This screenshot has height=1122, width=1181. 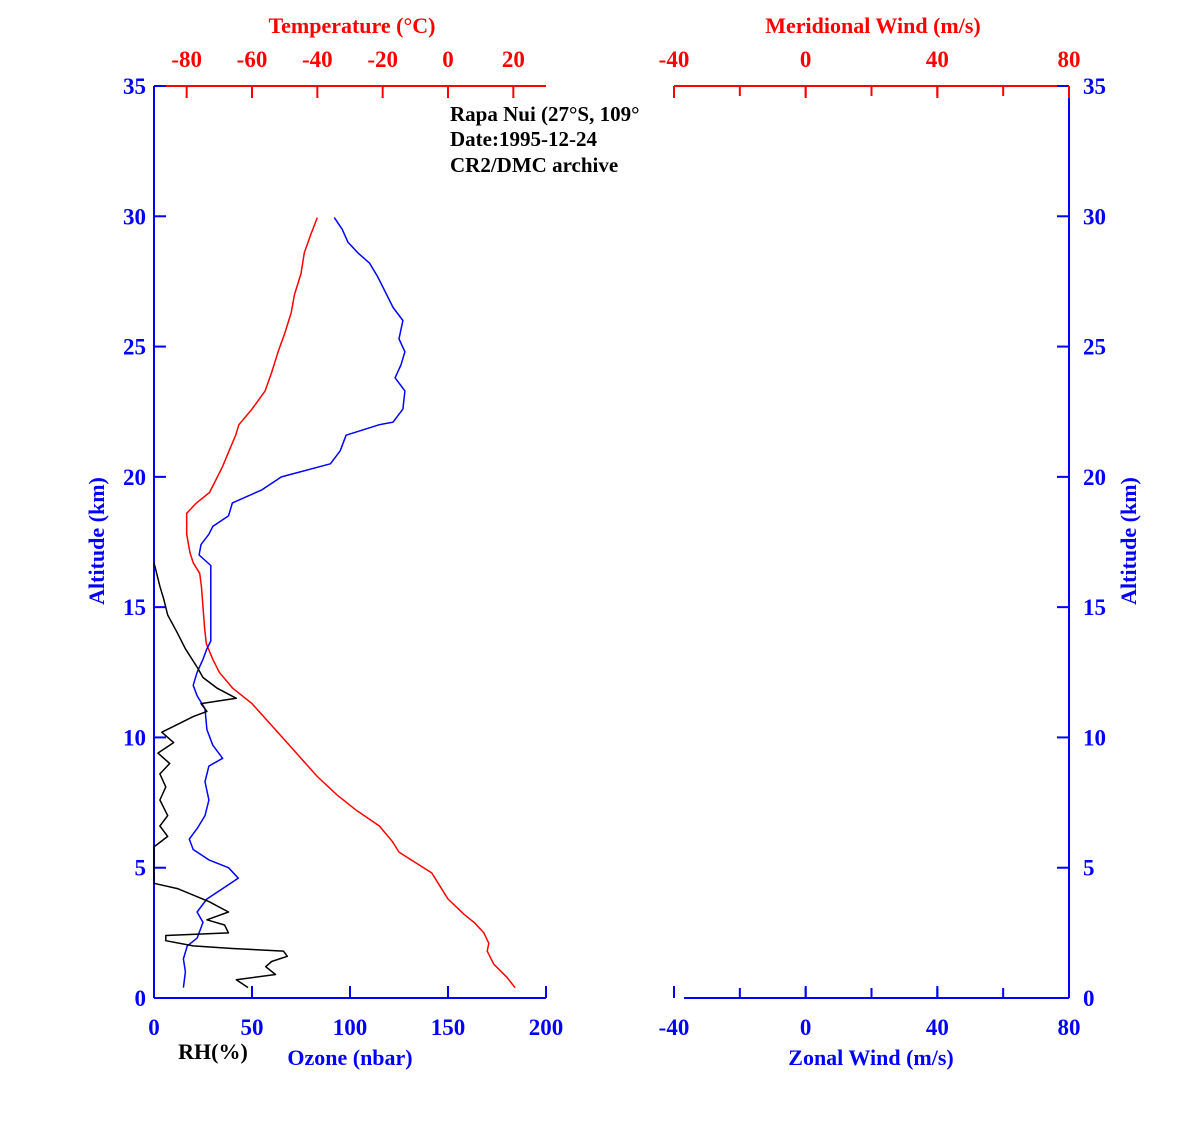 What do you see at coordinates (221, 775) in the screenshot?
I see `rh-profile-line` at bounding box center [221, 775].